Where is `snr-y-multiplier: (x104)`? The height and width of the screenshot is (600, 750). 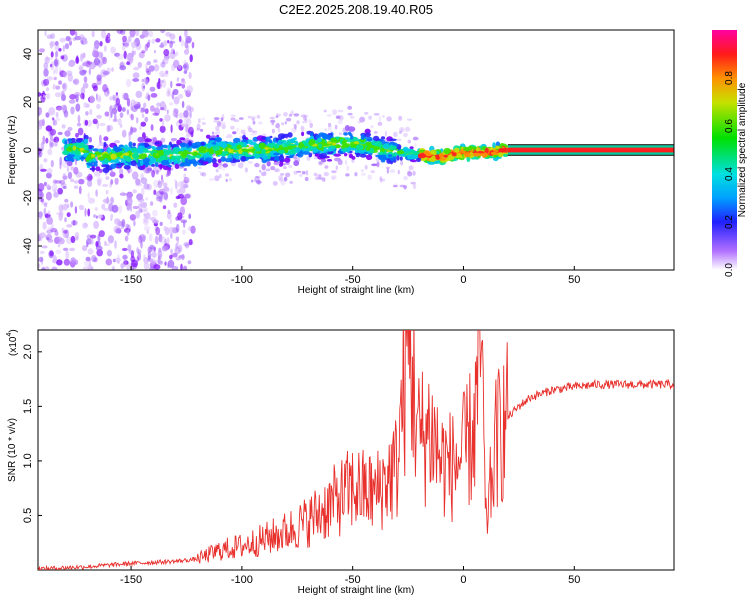 snr-y-multiplier: (x104) is located at coordinates (12, 342).